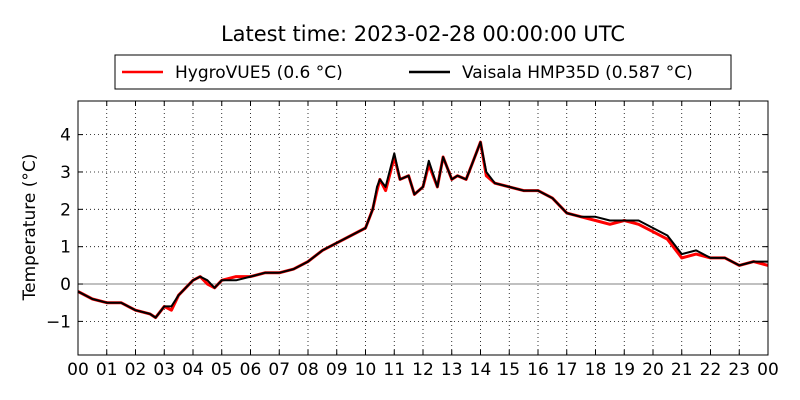 The width and height of the screenshot is (800, 400). Describe the element at coordinates (682, 370) in the screenshot. I see `x-tick-label: 21` at that location.